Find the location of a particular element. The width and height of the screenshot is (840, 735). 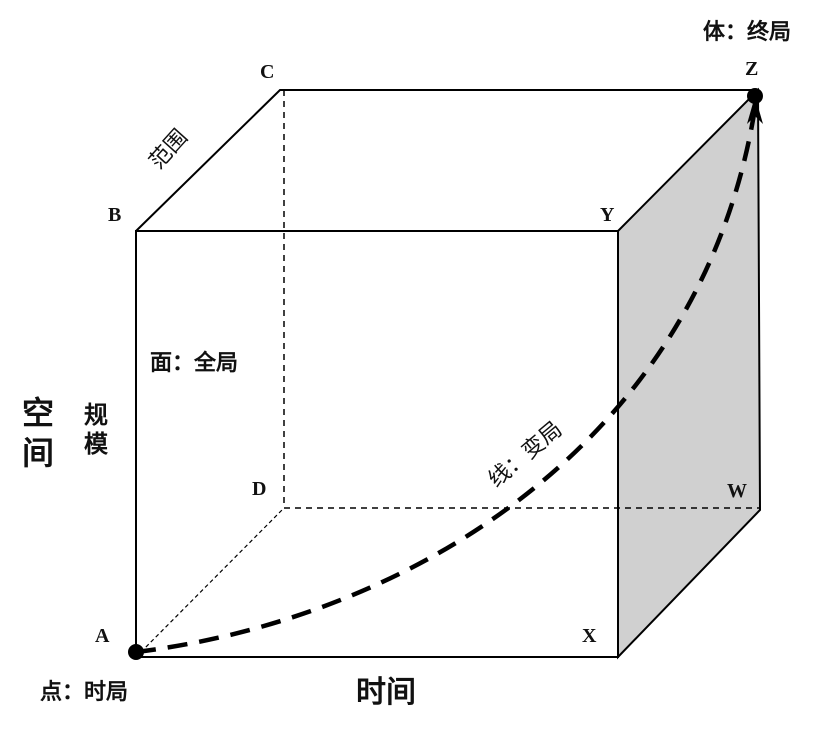

space-label-2: 间 is located at coordinates (38, 453).